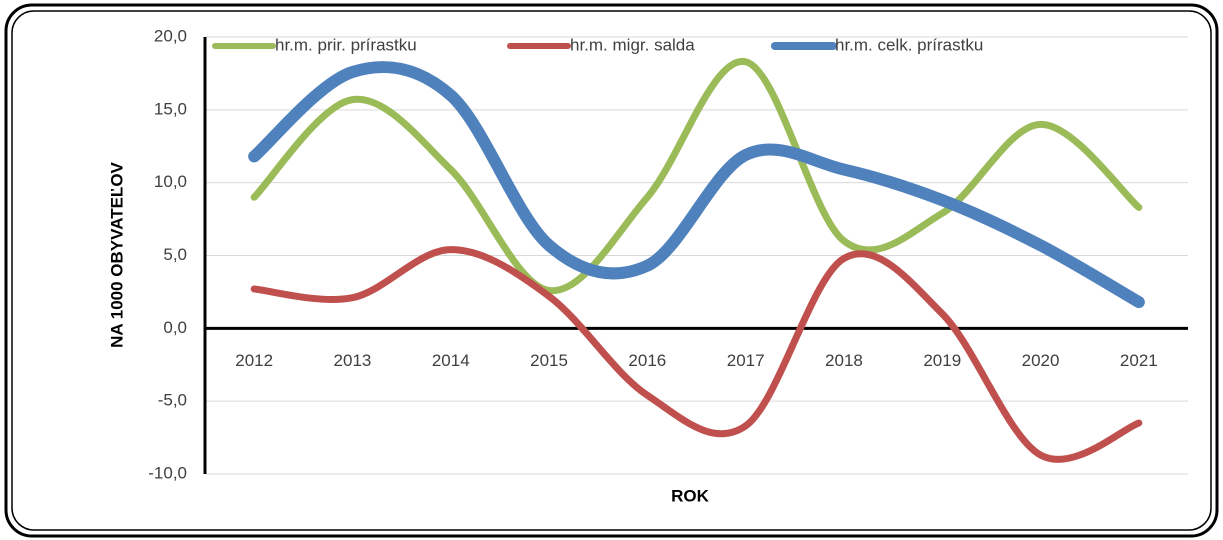 This screenshot has width=1223, height=540. What do you see at coordinates (549, 360) in the screenshot?
I see `x-tick-label: 2015` at bounding box center [549, 360].